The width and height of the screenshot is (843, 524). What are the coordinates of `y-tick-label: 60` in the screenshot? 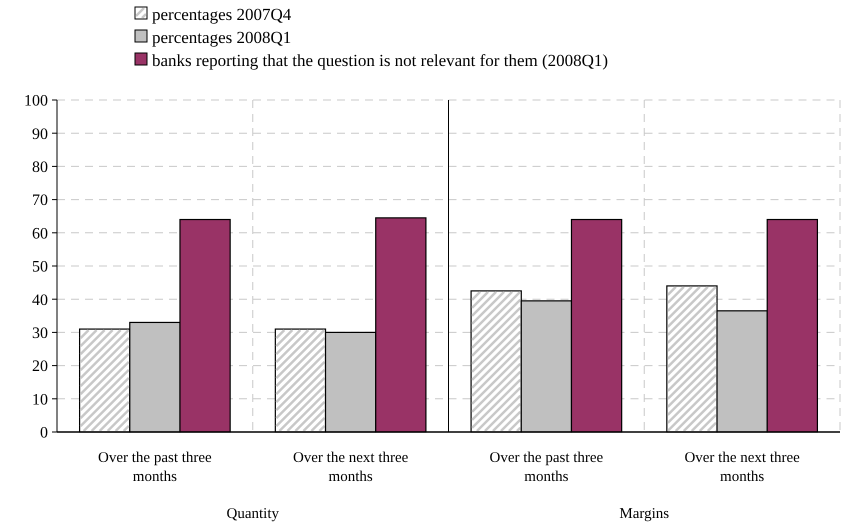 It's located at (40, 233).